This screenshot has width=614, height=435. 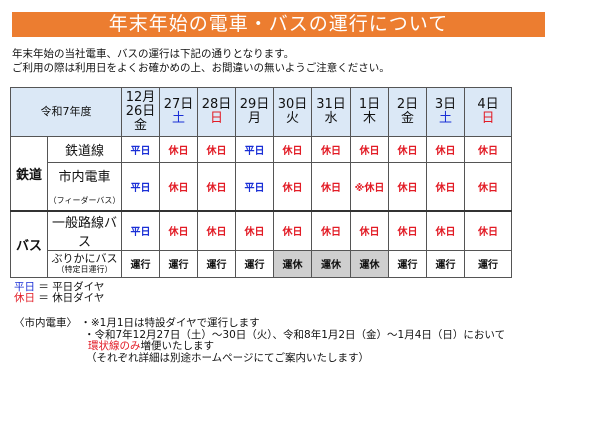 I want to click on table-row: バス 一般路線バス 平日 休日 休日 休日 休日 休日 休日 休日 休日 休日, so click(x=261, y=243).